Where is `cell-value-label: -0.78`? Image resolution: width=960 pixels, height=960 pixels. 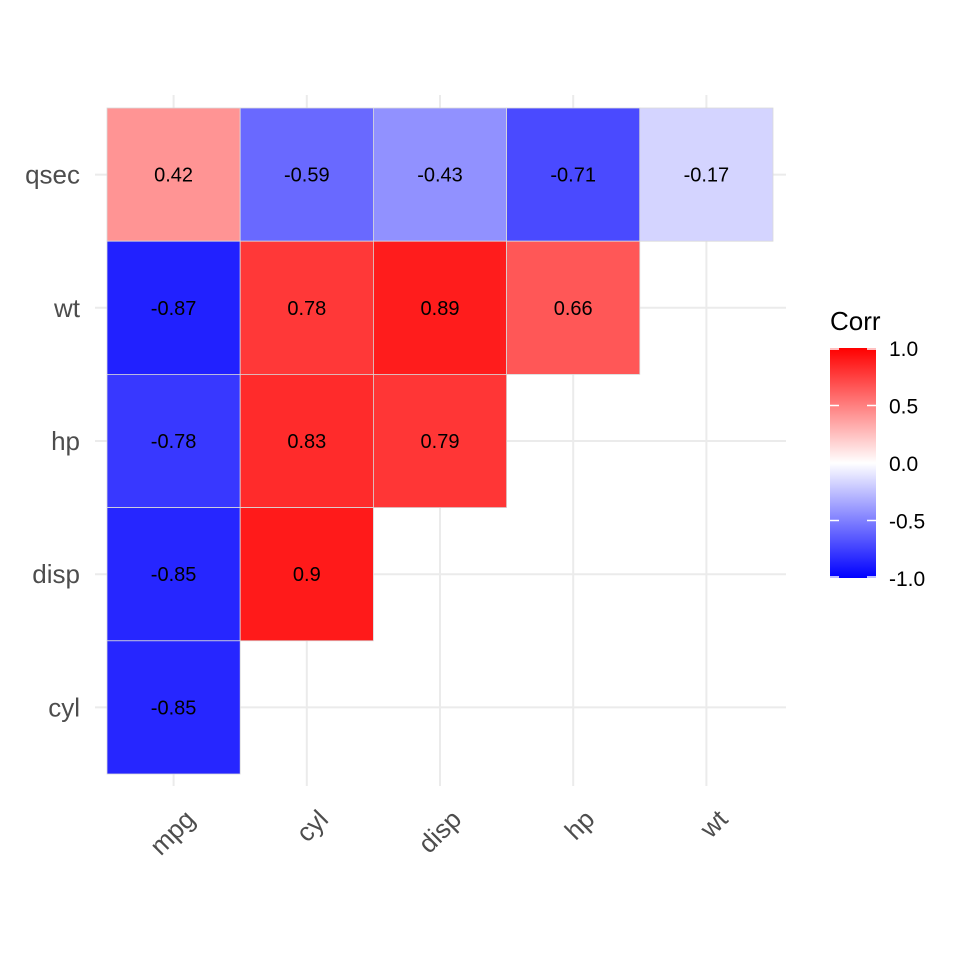 cell-value-label: -0.78 is located at coordinates (174, 442).